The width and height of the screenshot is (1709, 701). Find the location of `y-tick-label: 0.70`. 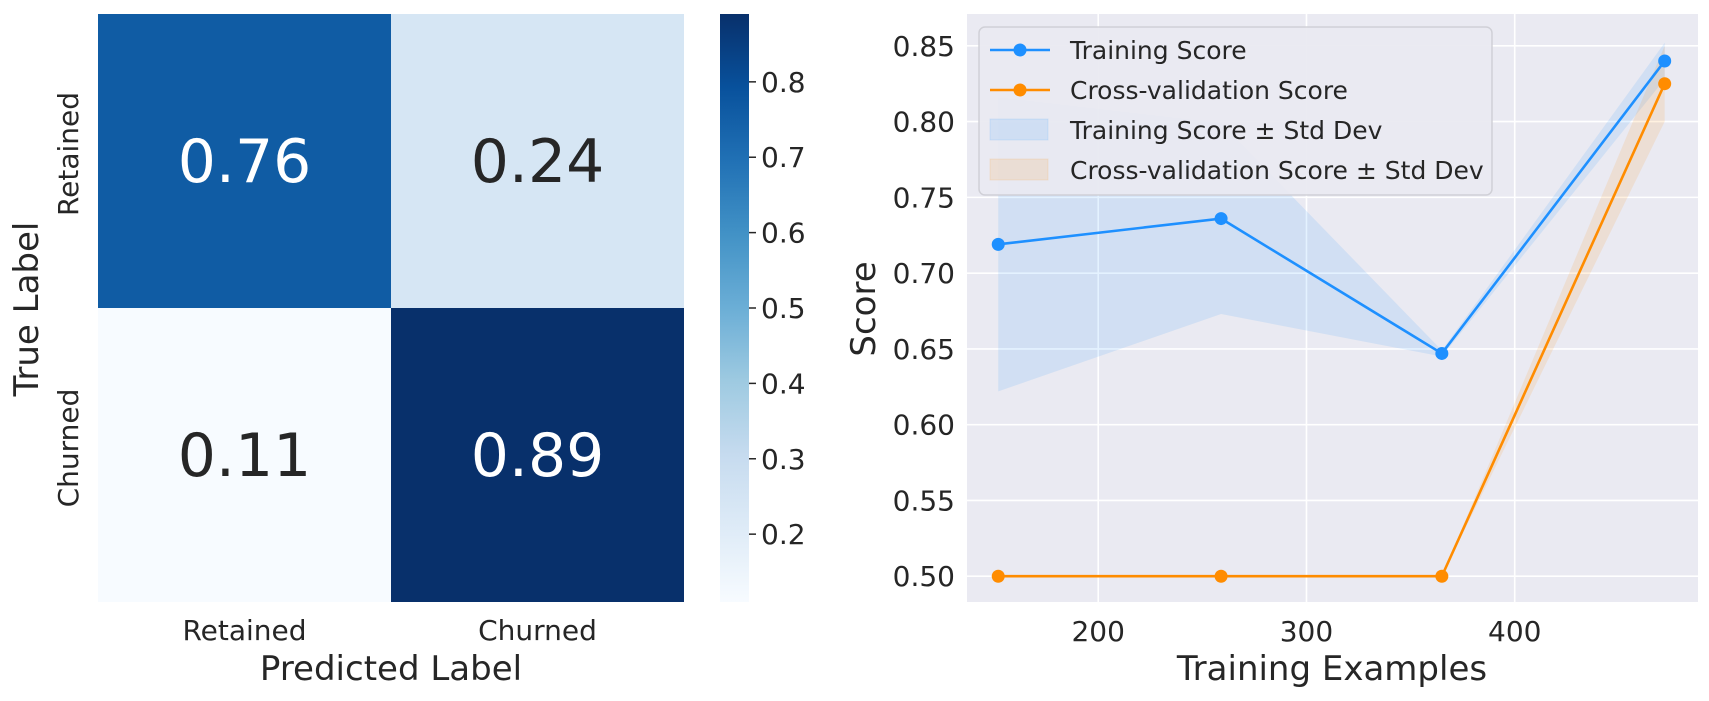

y-tick-label: 0.70 is located at coordinates (924, 273).